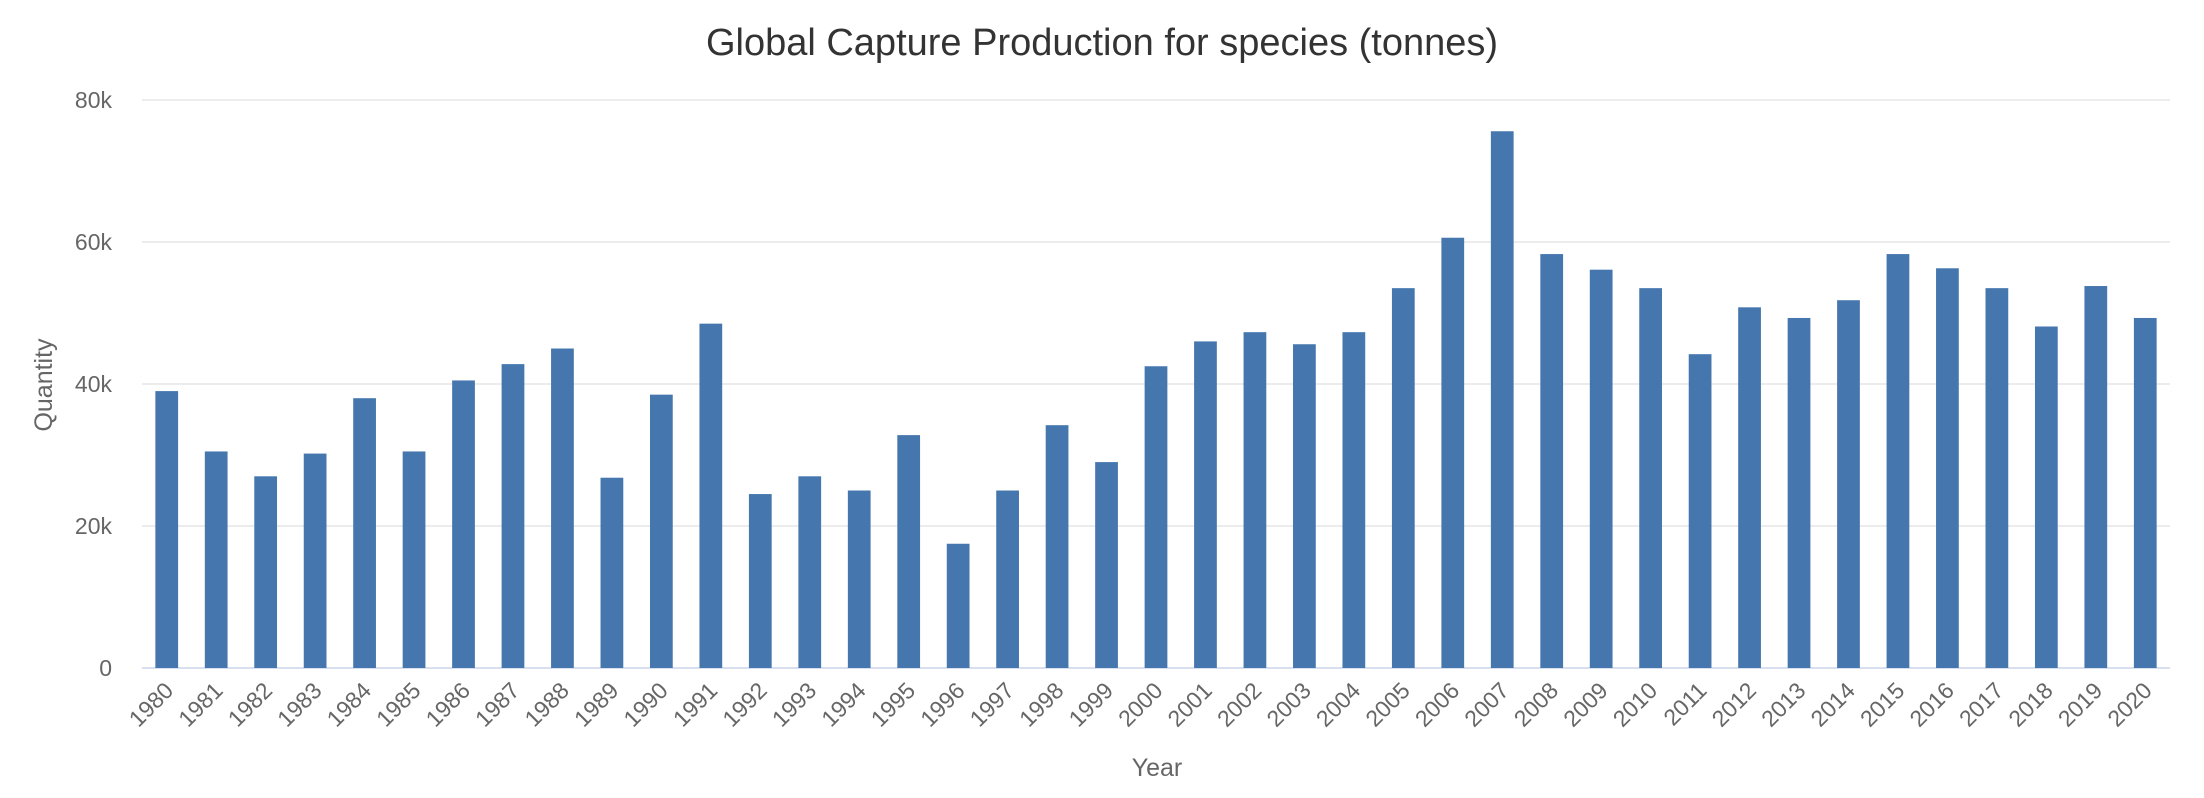 The image size is (2204, 798). Describe the element at coordinates (1091, 704) in the screenshot. I see `x-tick-label: 1999` at that location.